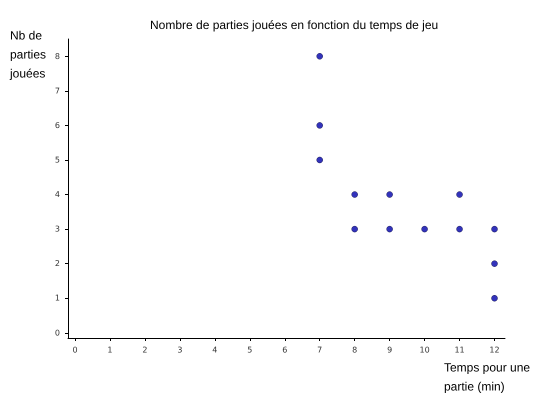 Image resolution: width=544 pixels, height=396 pixels. I want to click on x-tick-label: 4, so click(215, 350).